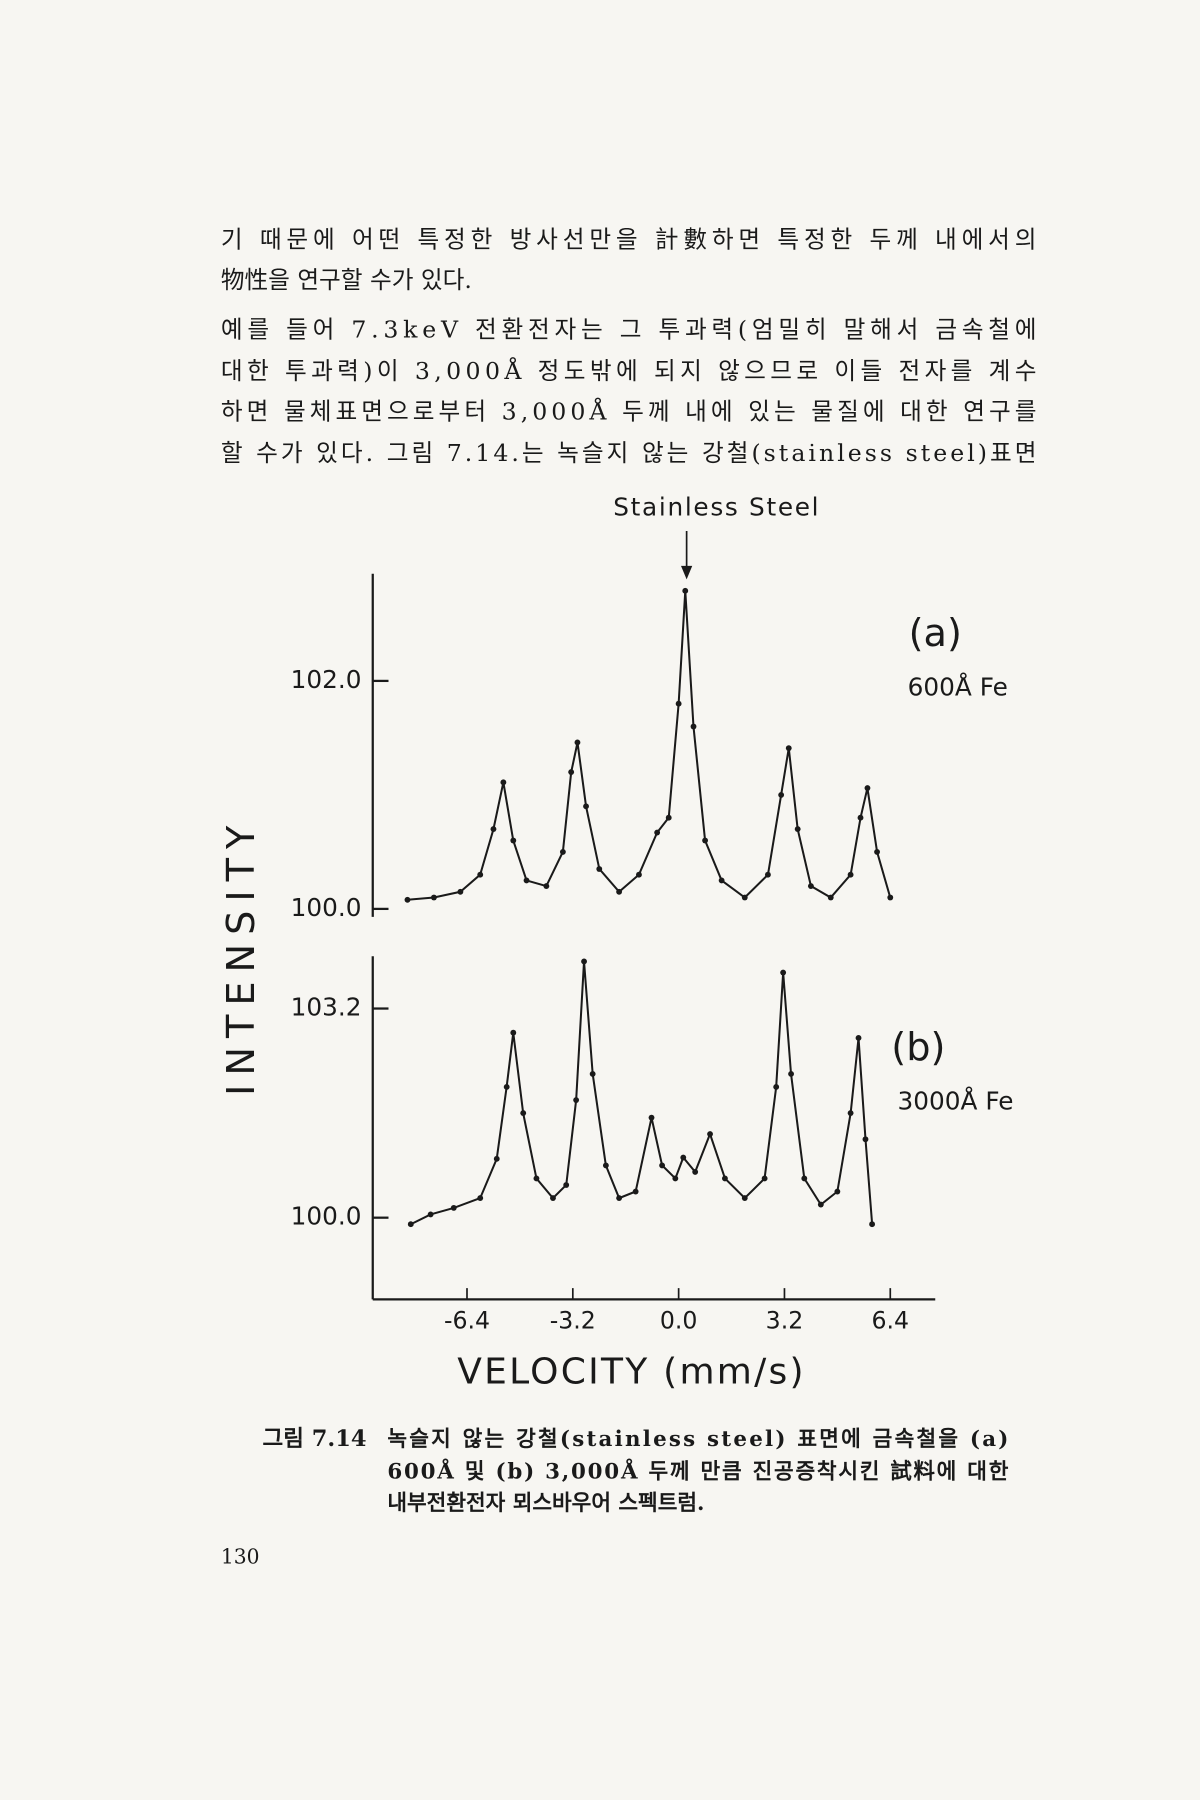 The width and height of the screenshot is (1200, 1800). Describe the element at coordinates (573, 1320) in the screenshot. I see `x-tick-label: -3.2` at that location.